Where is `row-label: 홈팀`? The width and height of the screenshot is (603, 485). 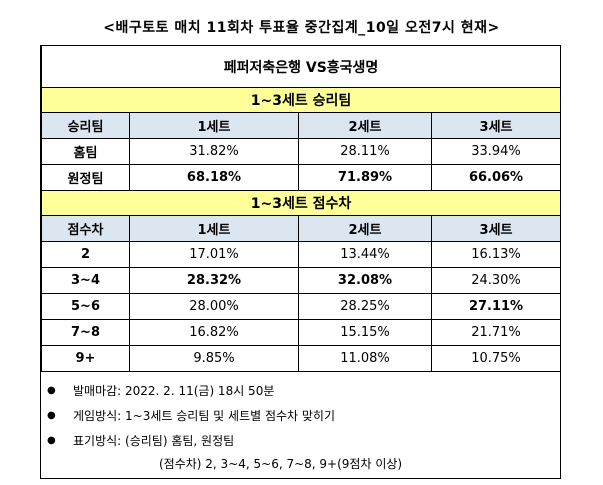
row-label: 홈팀 is located at coordinates (85, 151).